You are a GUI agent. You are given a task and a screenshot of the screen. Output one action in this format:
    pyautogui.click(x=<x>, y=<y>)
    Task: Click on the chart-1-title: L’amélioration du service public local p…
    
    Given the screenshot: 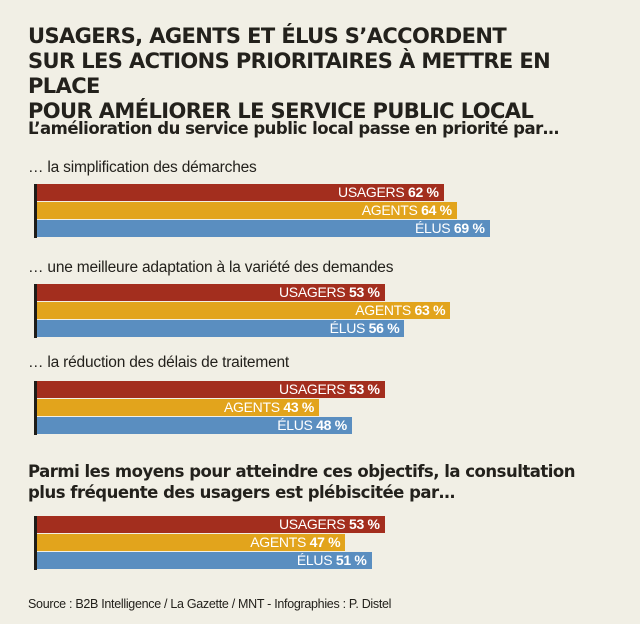 What is the action you would take?
    pyautogui.click(x=293, y=128)
    